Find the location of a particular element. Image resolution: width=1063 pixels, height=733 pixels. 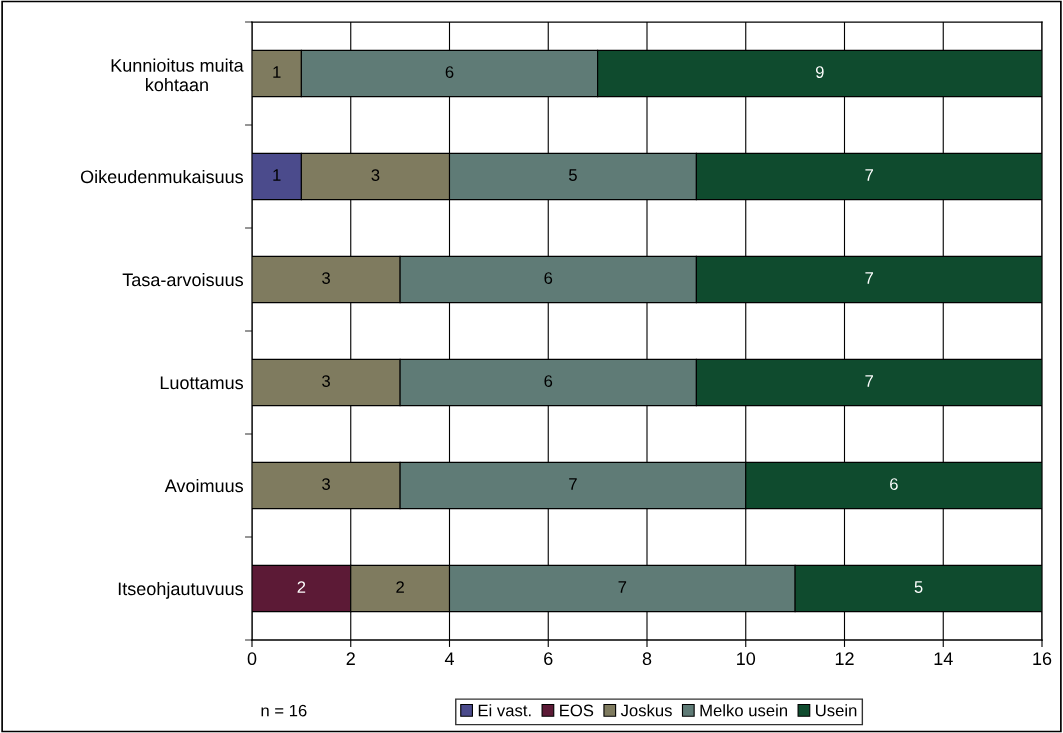

data-label: 9 is located at coordinates (819, 72).